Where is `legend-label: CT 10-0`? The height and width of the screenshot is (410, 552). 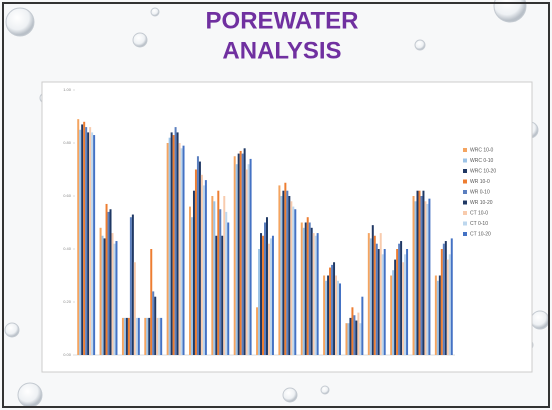 legend-label: CT 10-0 is located at coordinates (479, 213).